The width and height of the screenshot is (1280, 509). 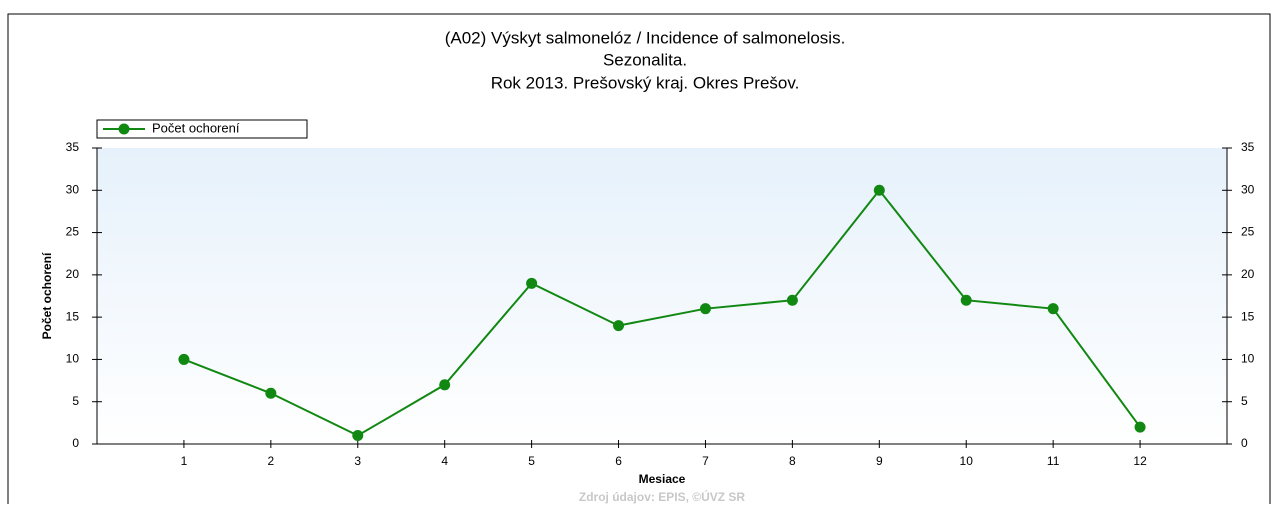 What do you see at coordinates (1248, 189) in the screenshot?
I see `y2-tick-label: 30` at bounding box center [1248, 189].